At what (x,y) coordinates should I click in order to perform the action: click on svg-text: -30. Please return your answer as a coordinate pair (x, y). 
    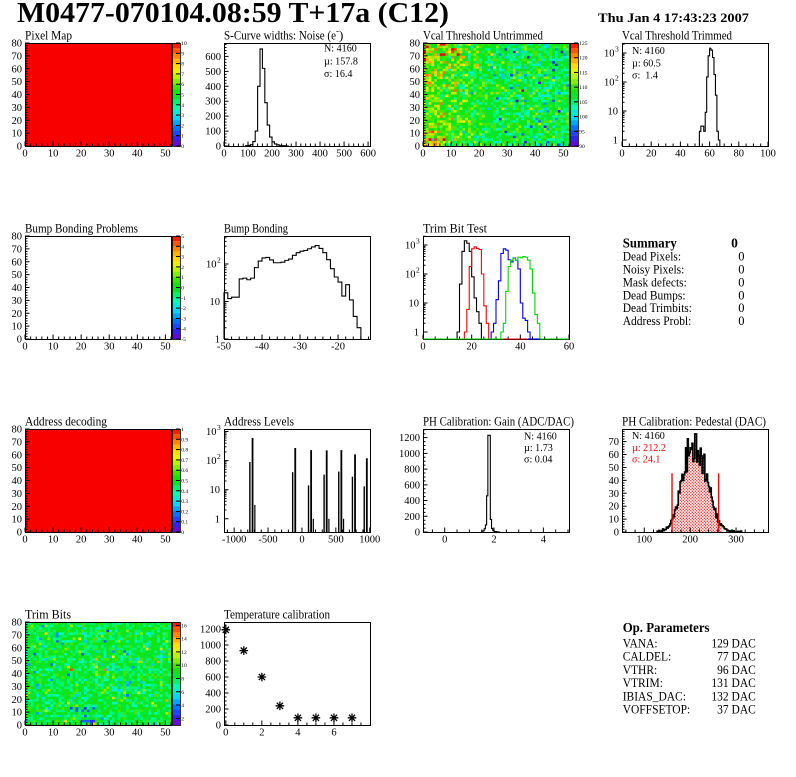
    Looking at the image, I should click on (300, 347).